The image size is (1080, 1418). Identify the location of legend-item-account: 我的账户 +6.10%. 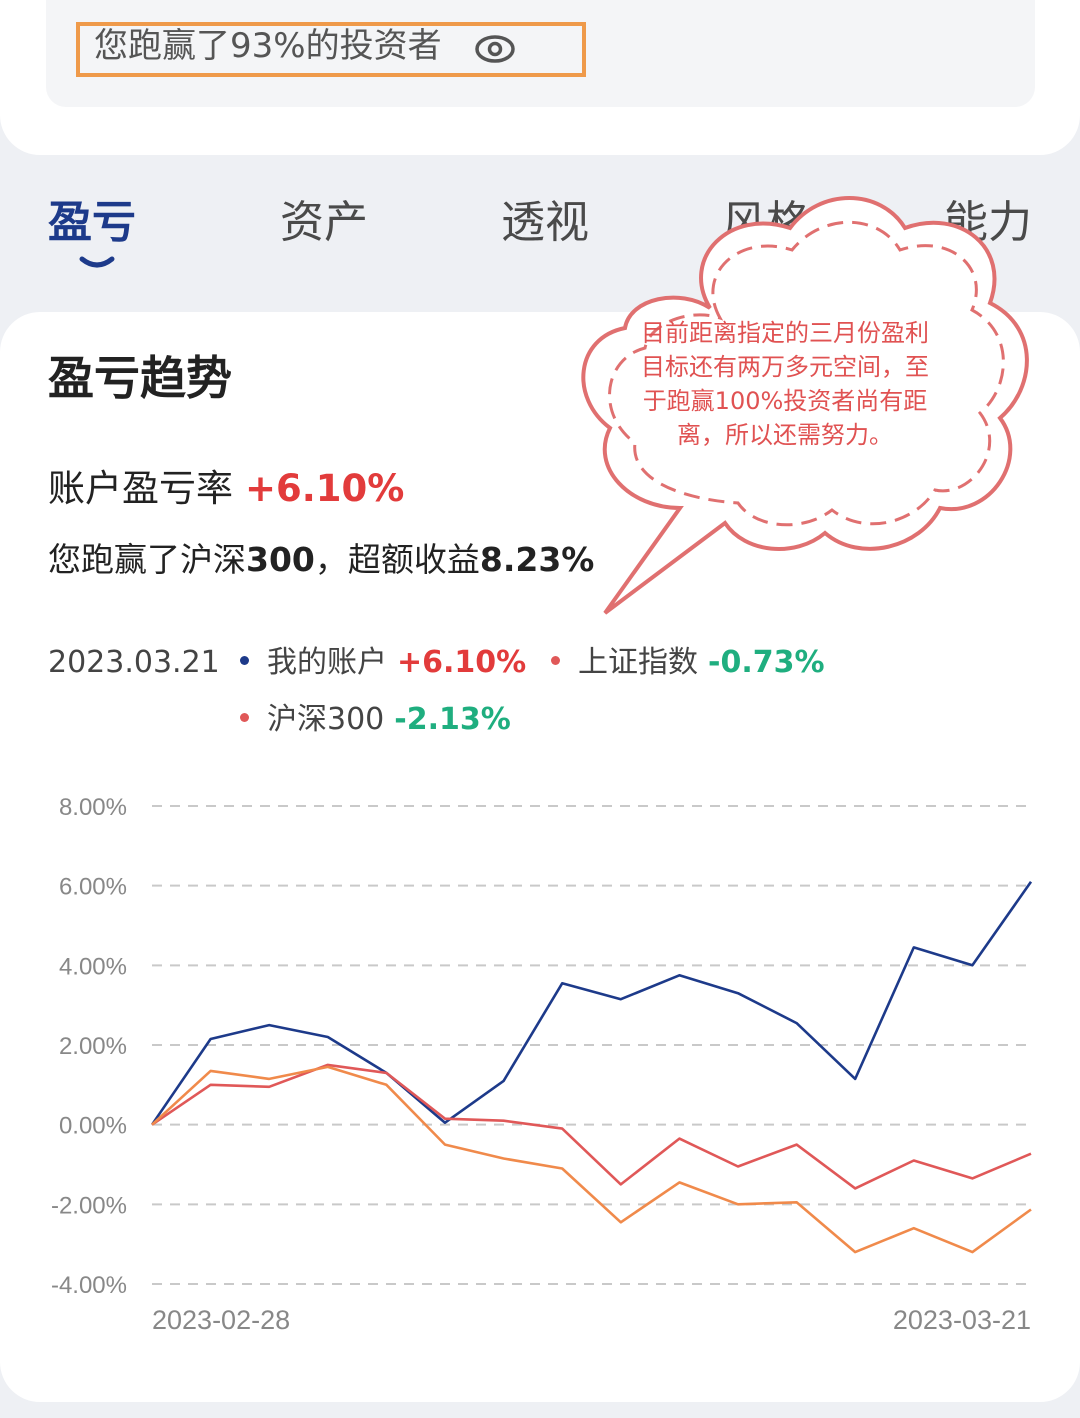
(383, 663).